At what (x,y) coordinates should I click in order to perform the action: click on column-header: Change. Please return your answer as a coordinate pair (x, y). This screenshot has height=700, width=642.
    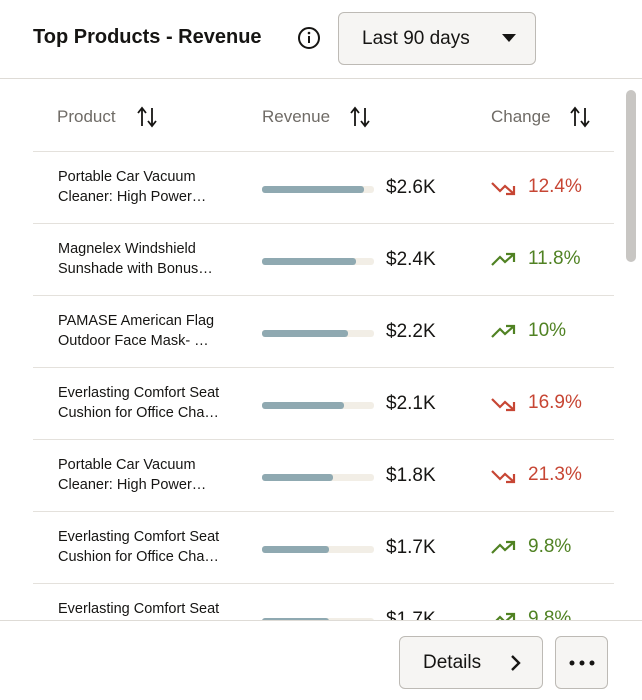
    Looking at the image, I should click on (521, 116).